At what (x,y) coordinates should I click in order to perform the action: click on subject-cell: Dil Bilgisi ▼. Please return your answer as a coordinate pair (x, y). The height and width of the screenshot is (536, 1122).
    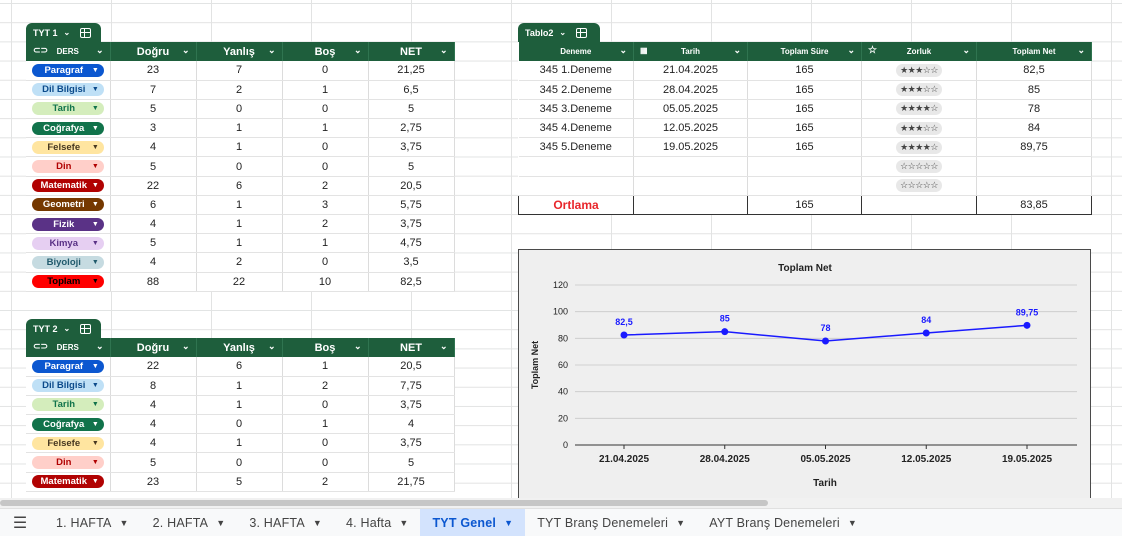
    Looking at the image, I should click on (68, 386).